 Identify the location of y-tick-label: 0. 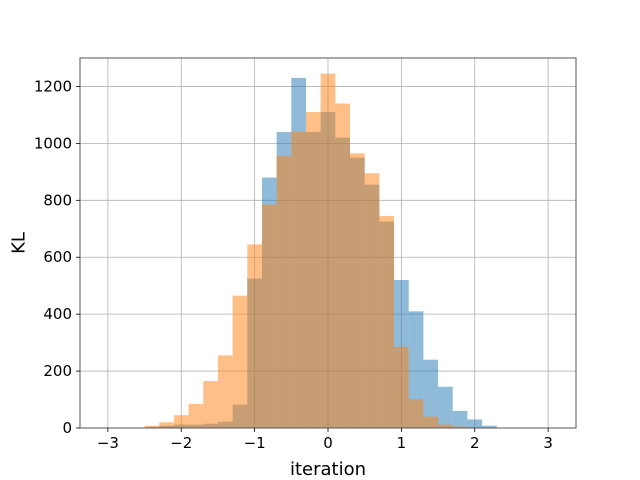
(67, 428).